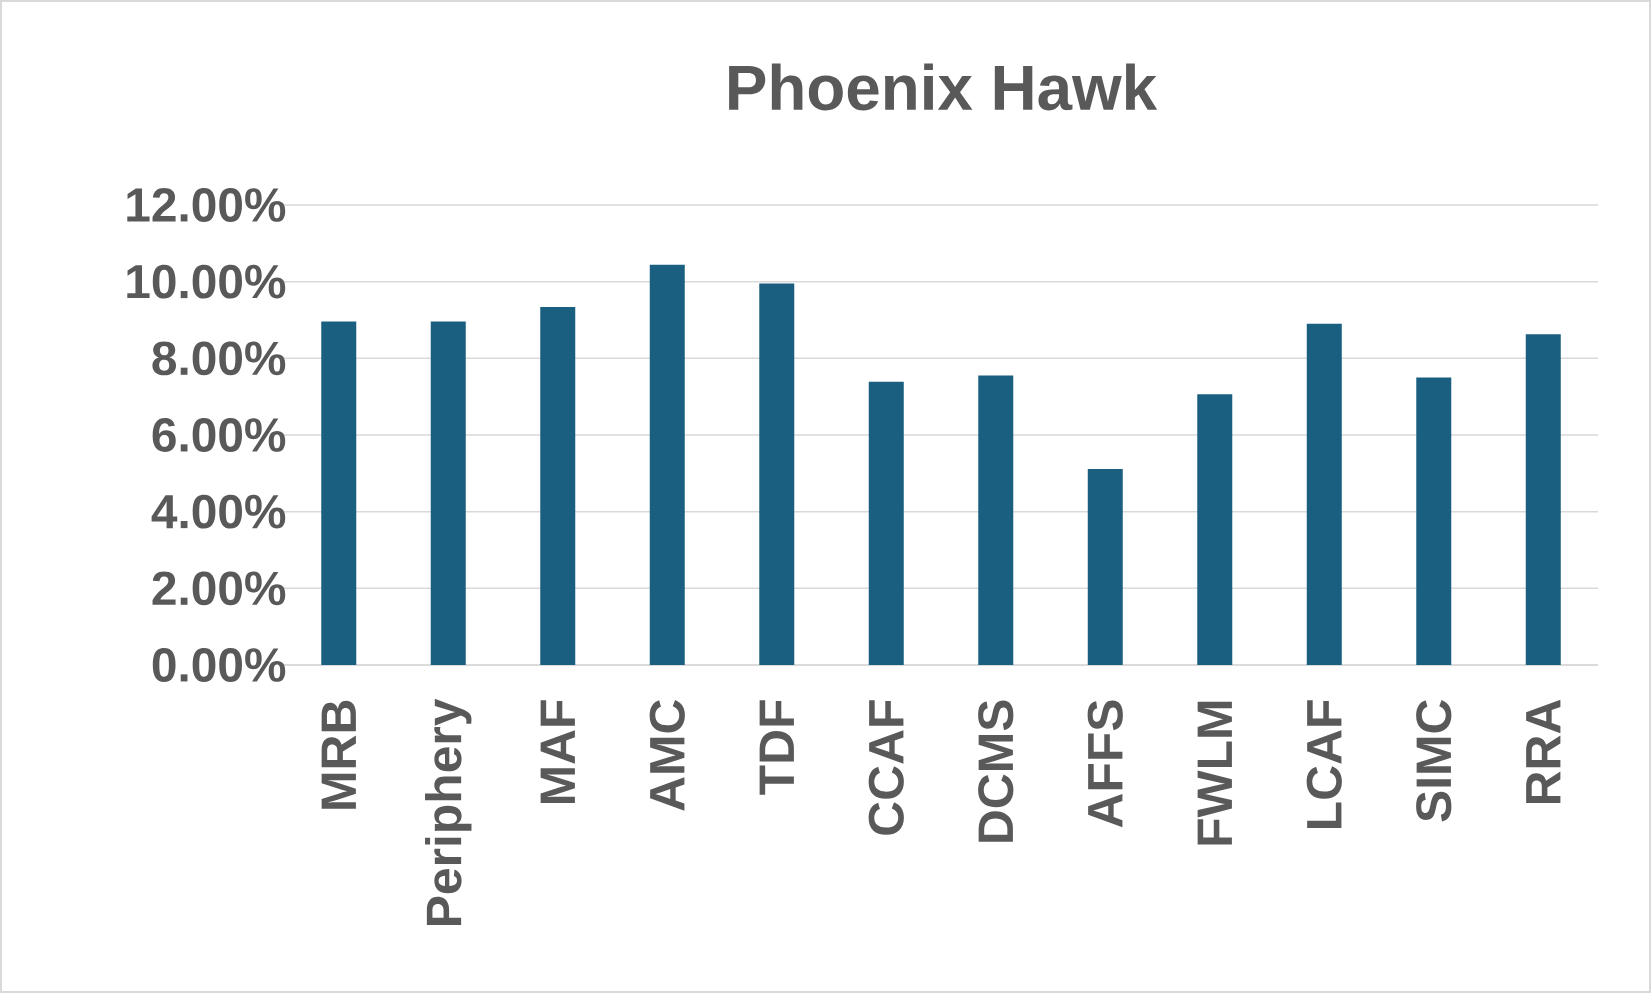 The image size is (1651, 993). I want to click on x-tick-label: DCMS, so click(996, 771).